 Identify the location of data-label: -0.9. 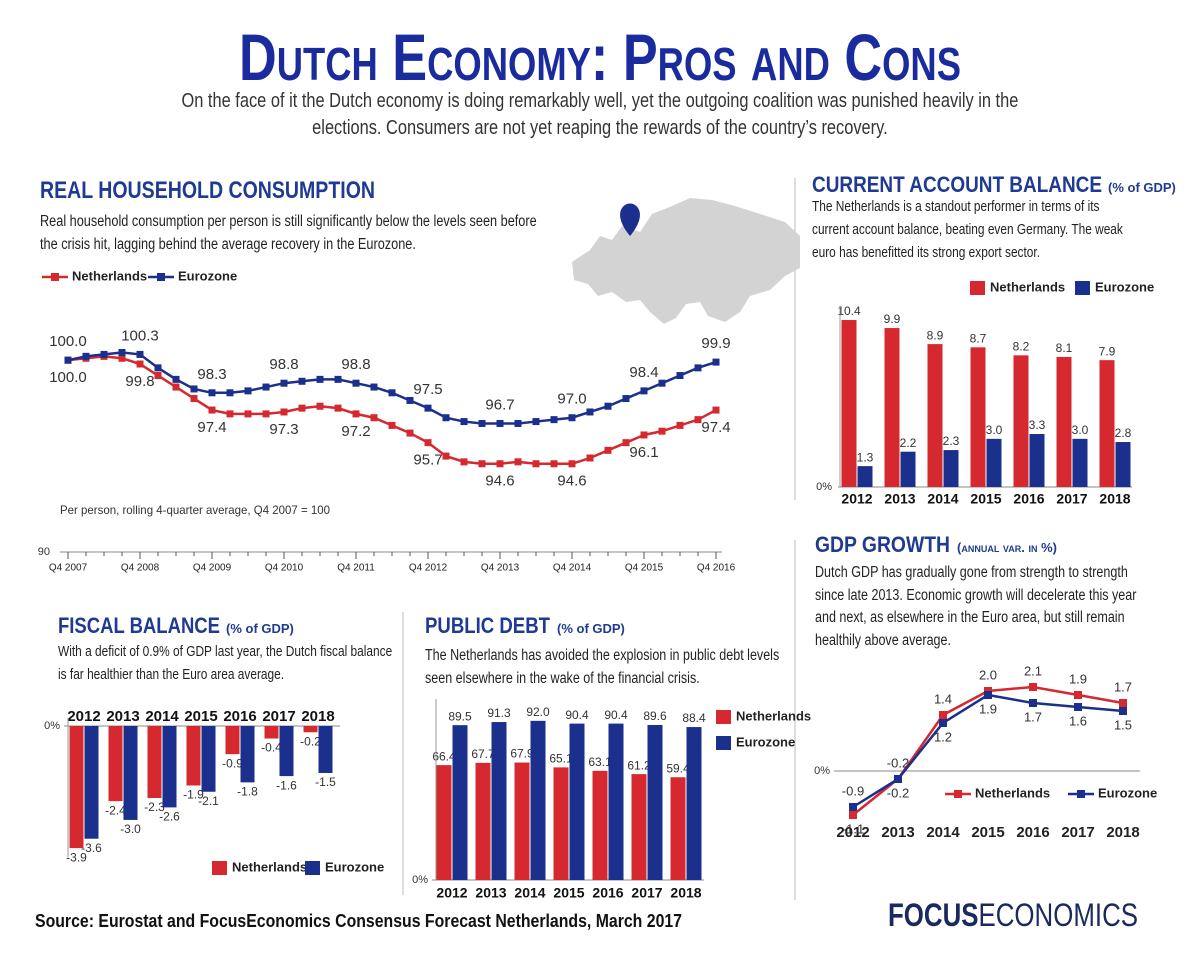
(232, 763).